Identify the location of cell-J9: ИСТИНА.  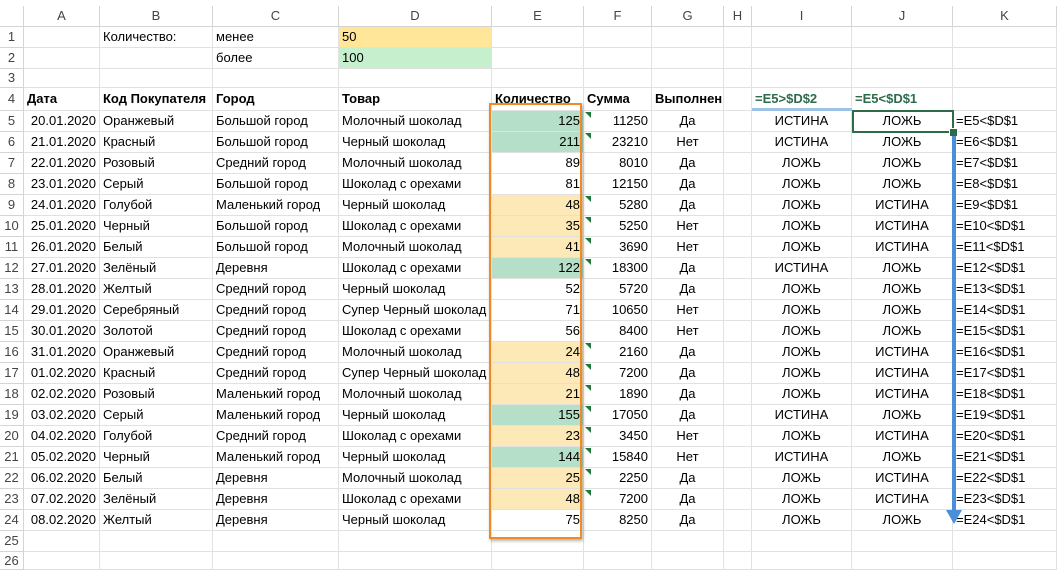
(902, 205).